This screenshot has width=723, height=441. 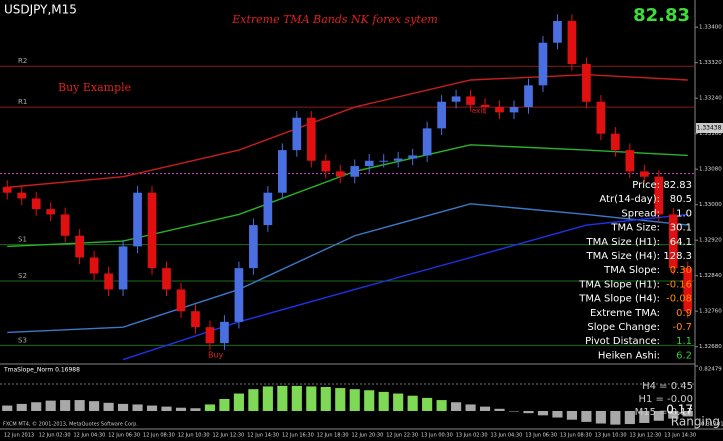 What do you see at coordinates (623, 327) in the screenshot?
I see `info-label: Slope Change:` at bounding box center [623, 327].